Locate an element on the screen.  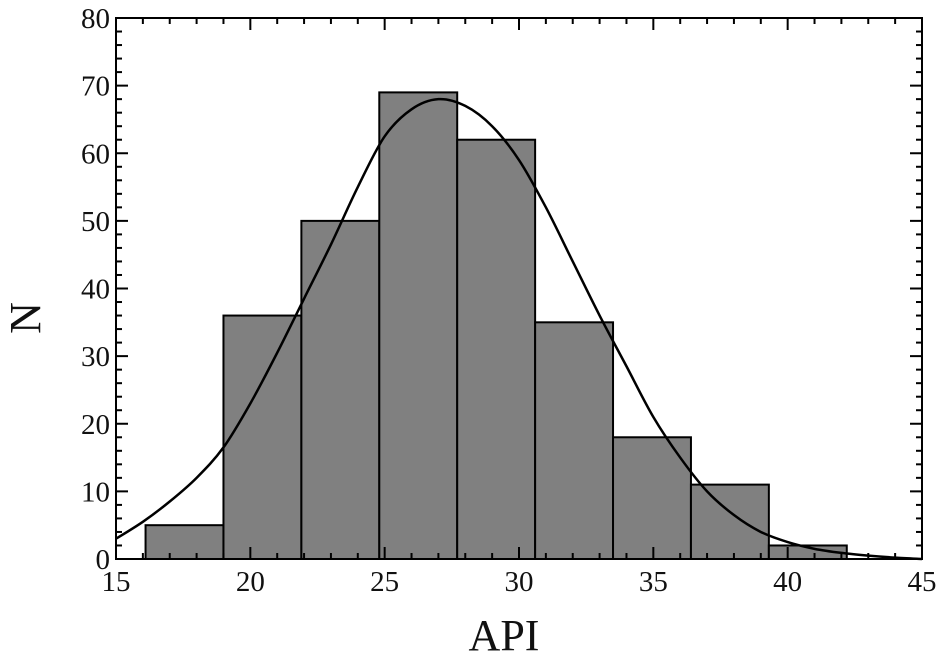
x-tick-label: 20 is located at coordinates (250, 582).